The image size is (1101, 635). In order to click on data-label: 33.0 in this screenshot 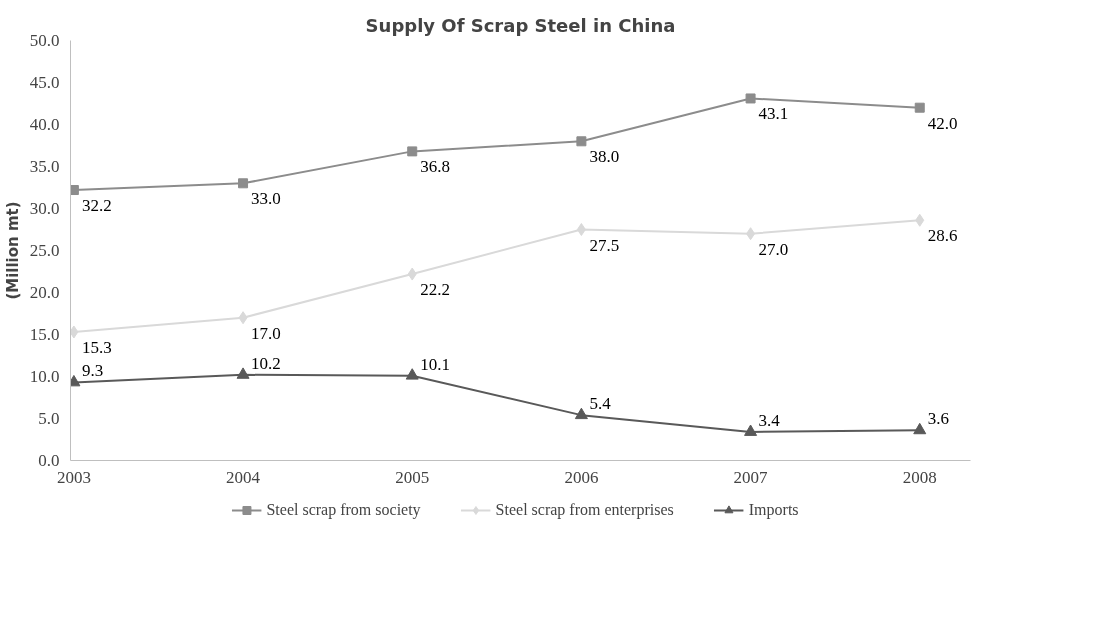, I will do `click(266, 199)`.